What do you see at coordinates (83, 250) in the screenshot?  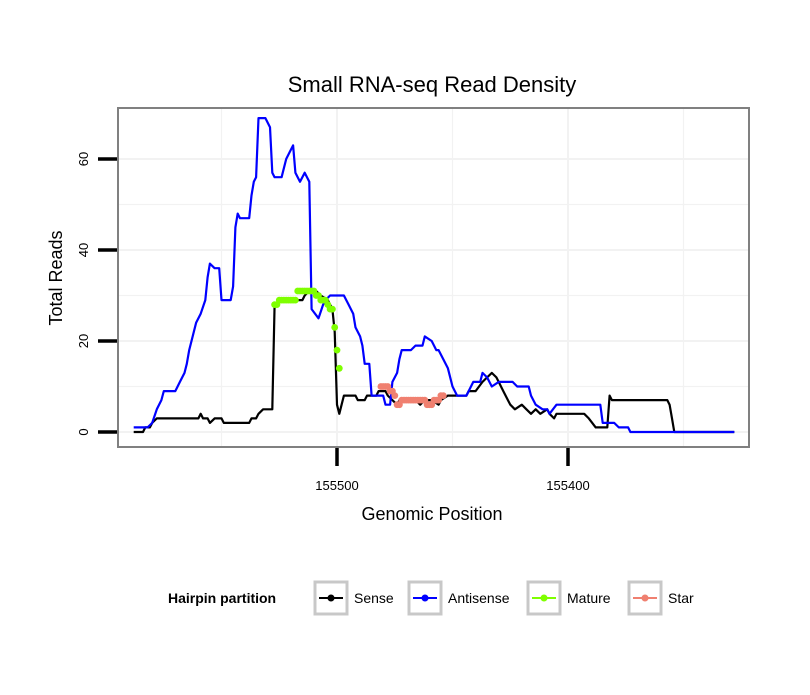 I see `y-tick-label: 40` at bounding box center [83, 250].